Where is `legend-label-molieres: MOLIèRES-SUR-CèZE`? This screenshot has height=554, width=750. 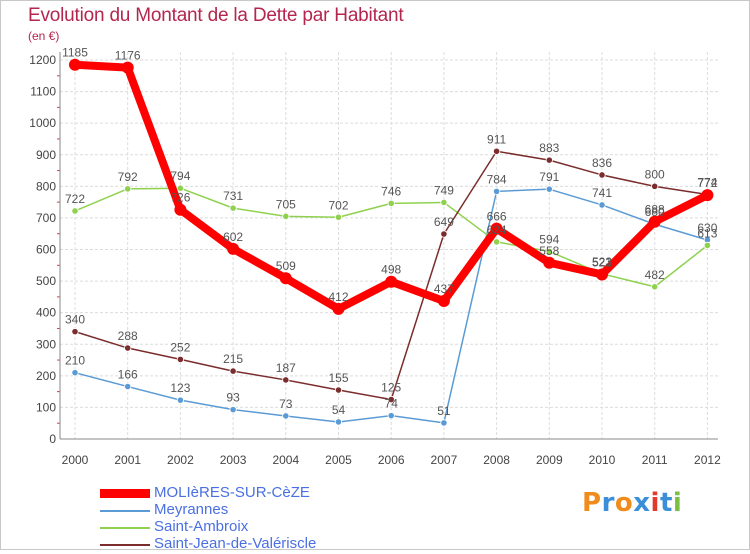
legend-label-molieres: MOLIèRES-SUR-CèZE is located at coordinates (232, 492).